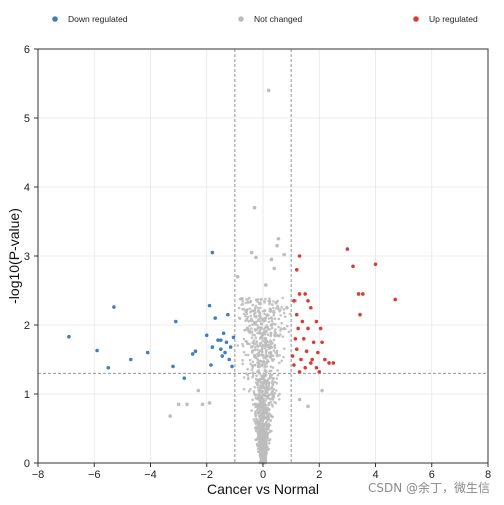 Image resolution: width=504 pixels, height=505 pixels. I want to click on x-tick-label: 2, so click(319, 475).